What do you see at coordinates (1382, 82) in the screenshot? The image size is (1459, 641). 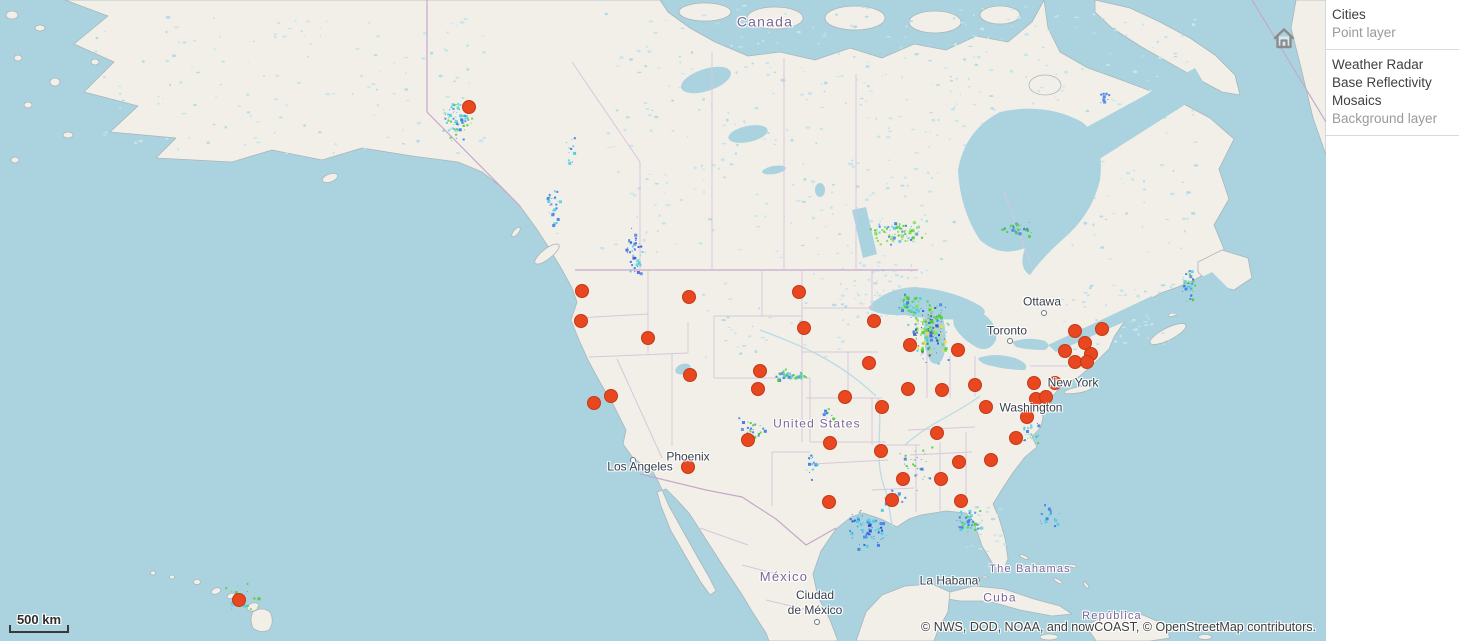 I see `layer-title: Weather Radar Base Reflectivity Mosaics` at bounding box center [1382, 82].